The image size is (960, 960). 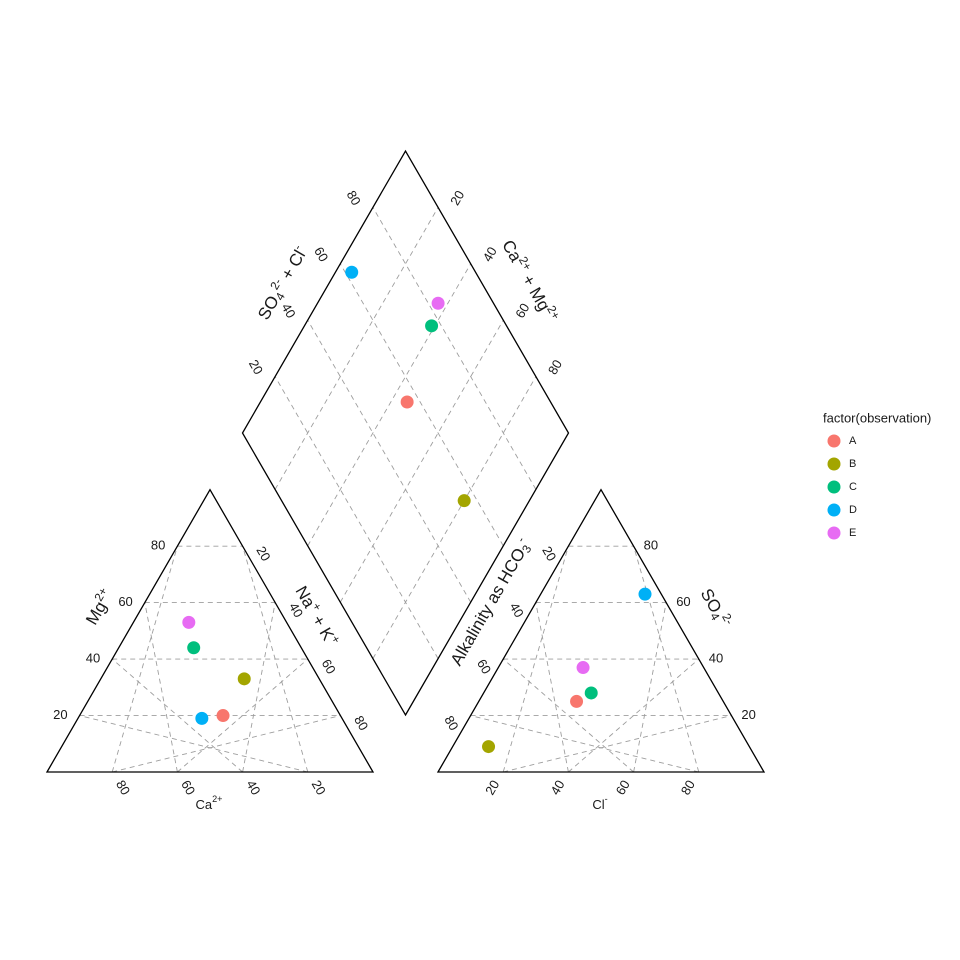 I want to click on data-point-a-anion, so click(x=577, y=701).